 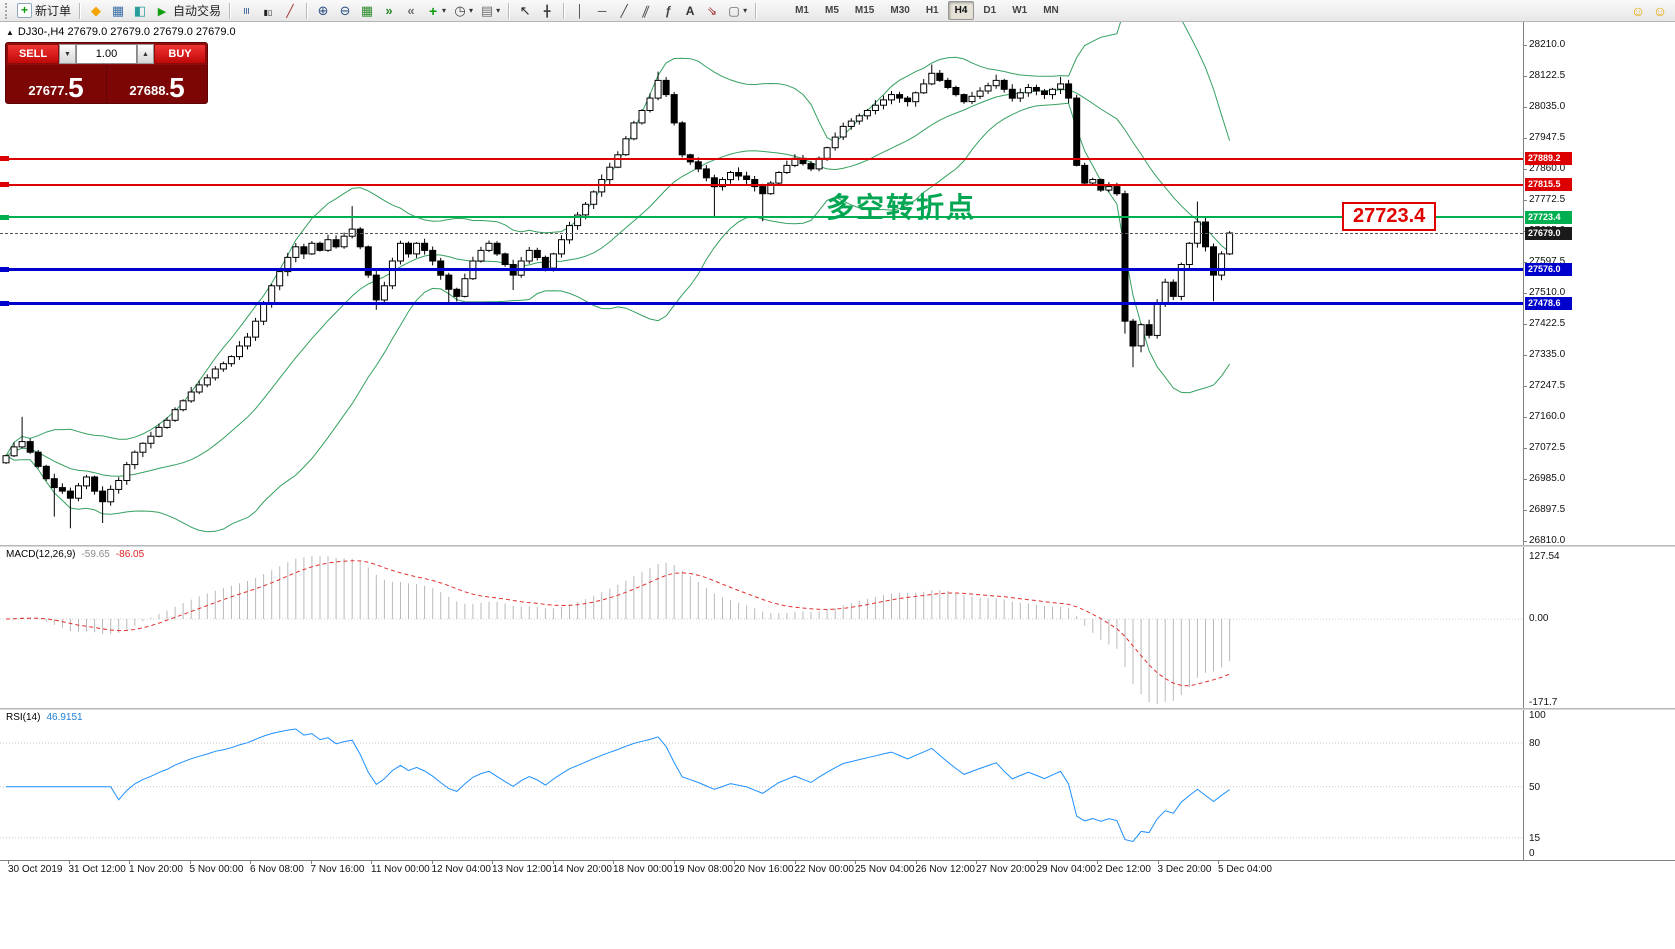 What do you see at coordinates (900, 10) in the screenshot?
I see `timeframe-m30-button: M30` at bounding box center [900, 10].